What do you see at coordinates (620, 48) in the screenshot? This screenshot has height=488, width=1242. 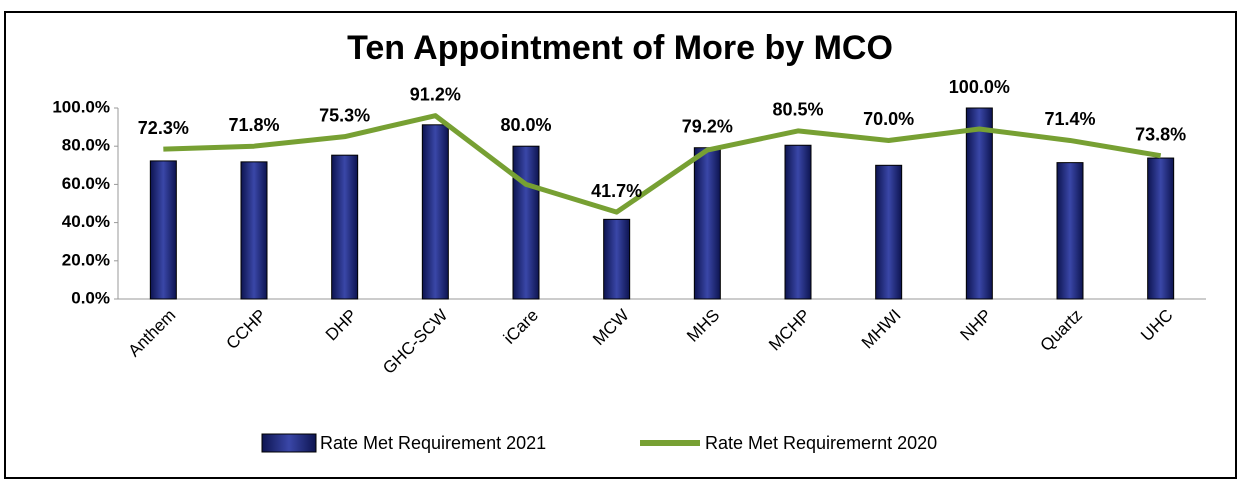 I see `chart-title: Ten Appointment of More by MCO` at bounding box center [620, 48].